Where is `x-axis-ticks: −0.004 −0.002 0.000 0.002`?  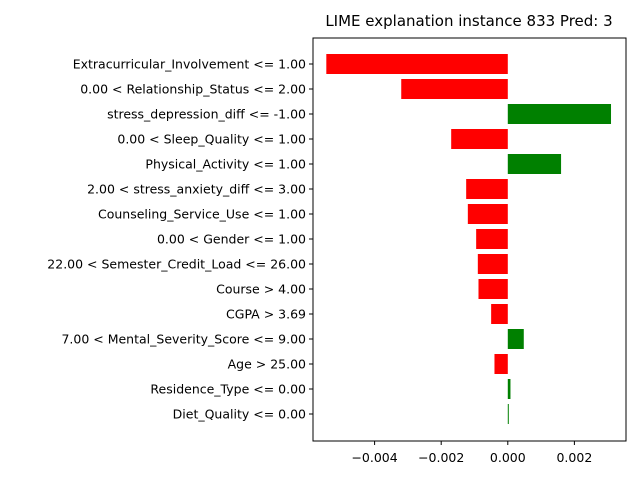 x-axis-ticks: −0.004 −0.002 0.000 0.002 is located at coordinates (471, 453).